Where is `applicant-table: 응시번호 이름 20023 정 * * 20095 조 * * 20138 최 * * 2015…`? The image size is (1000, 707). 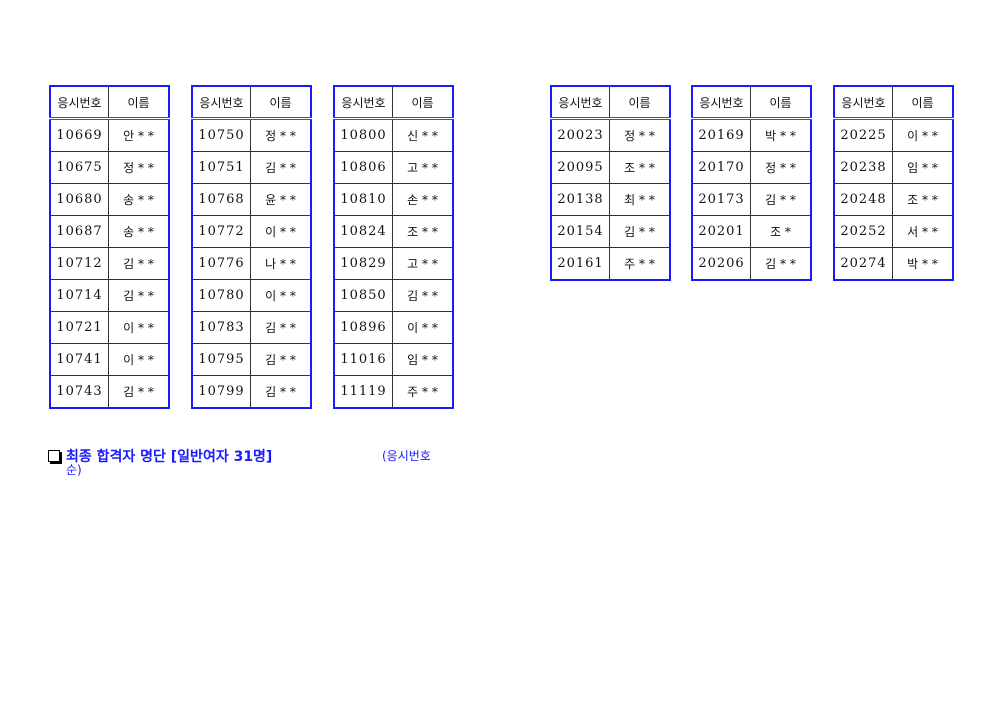 applicant-table: 응시번호 이름 20023 정 * * 20095 조 * * 20138 최 * * 2015… is located at coordinates (610, 183).